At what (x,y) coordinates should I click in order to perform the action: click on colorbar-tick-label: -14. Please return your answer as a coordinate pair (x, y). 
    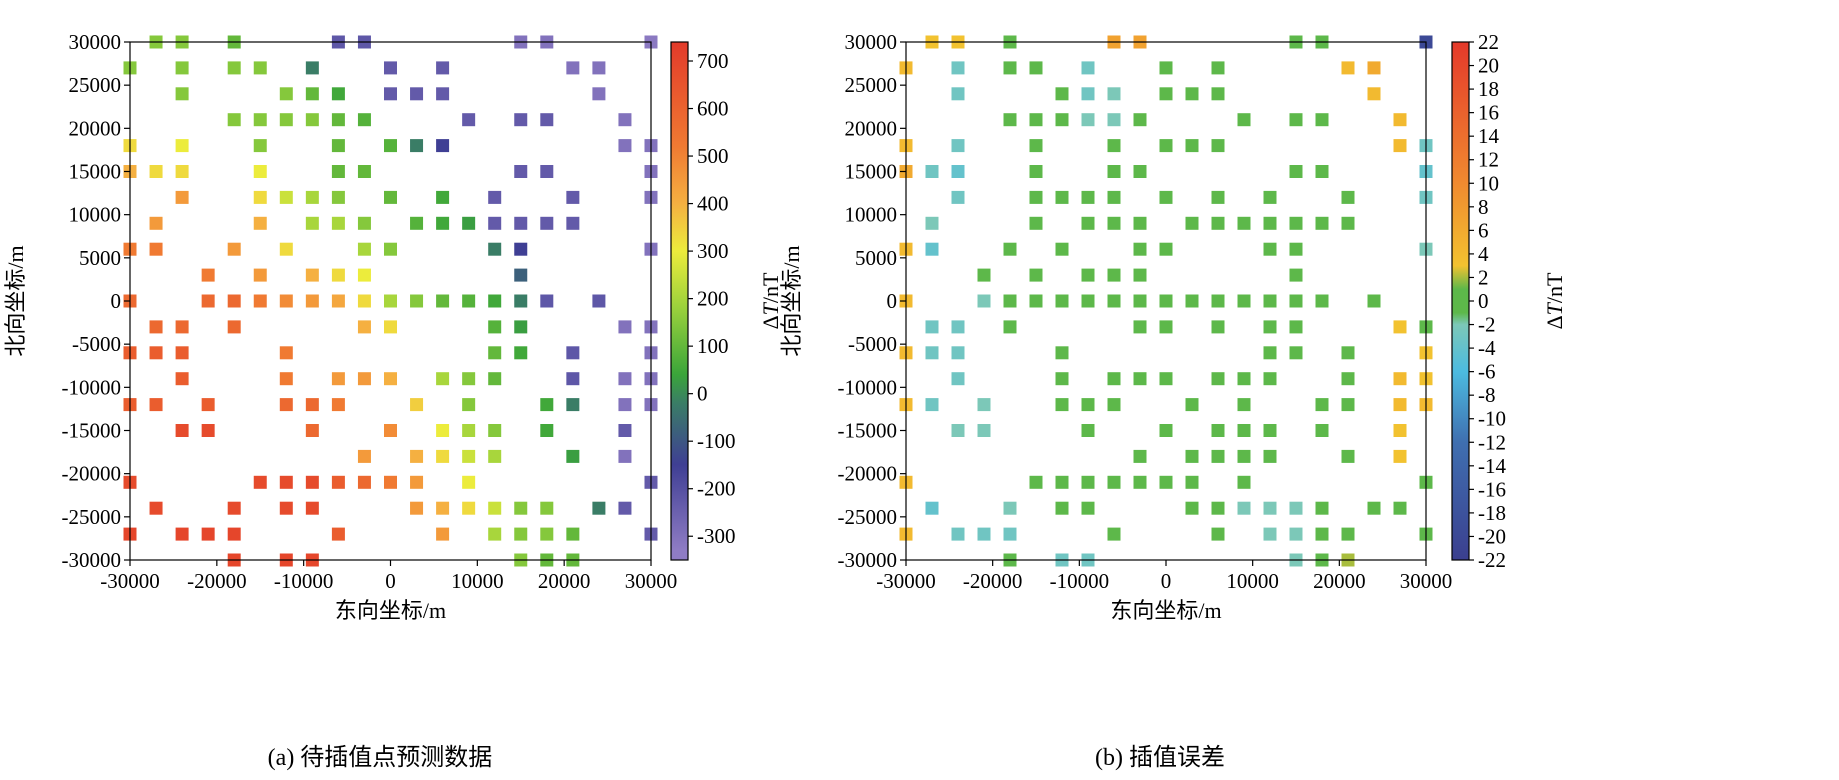
    Looking at the image, I should click on (1492, 466).